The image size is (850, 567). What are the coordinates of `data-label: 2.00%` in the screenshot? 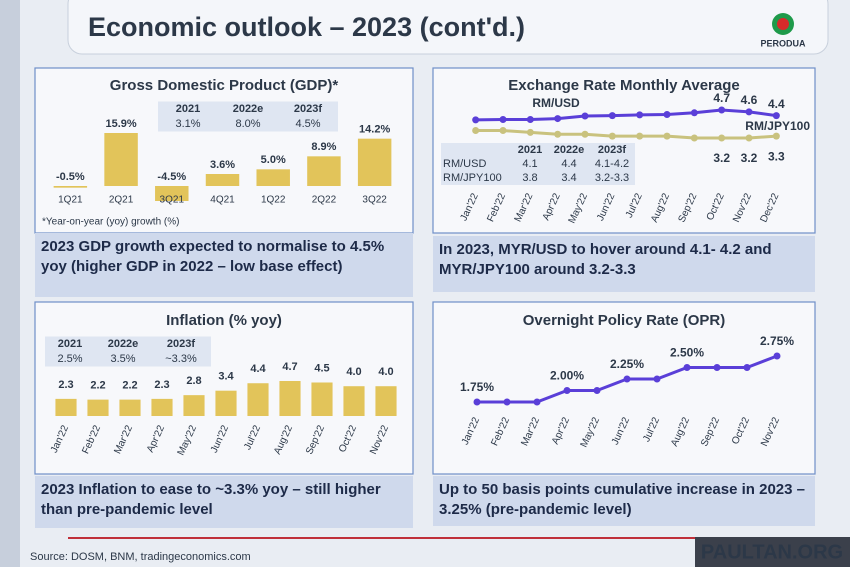 It's located at (567, 376).